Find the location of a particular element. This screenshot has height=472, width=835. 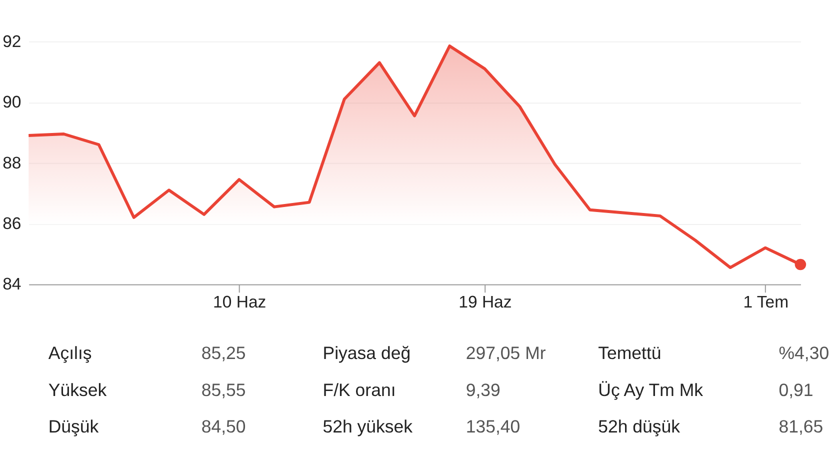

y-tick-label: 84 is located at coordinates (12, 284).